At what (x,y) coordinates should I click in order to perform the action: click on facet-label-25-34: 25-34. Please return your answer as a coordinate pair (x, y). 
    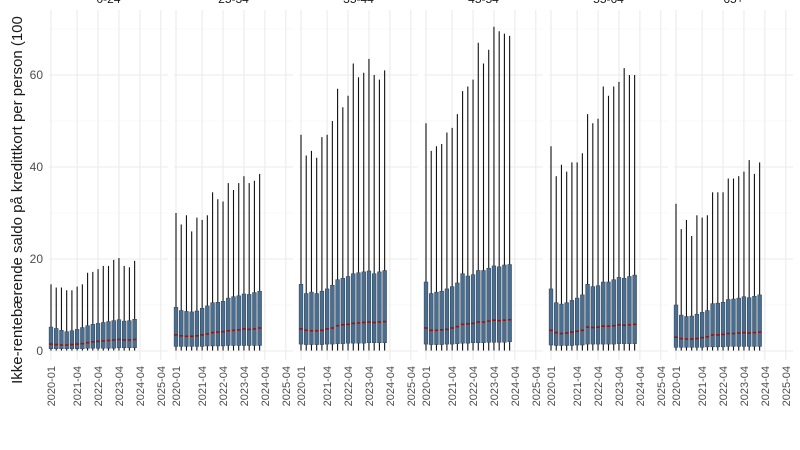
    Looking at the image, I should click on (233, 3).